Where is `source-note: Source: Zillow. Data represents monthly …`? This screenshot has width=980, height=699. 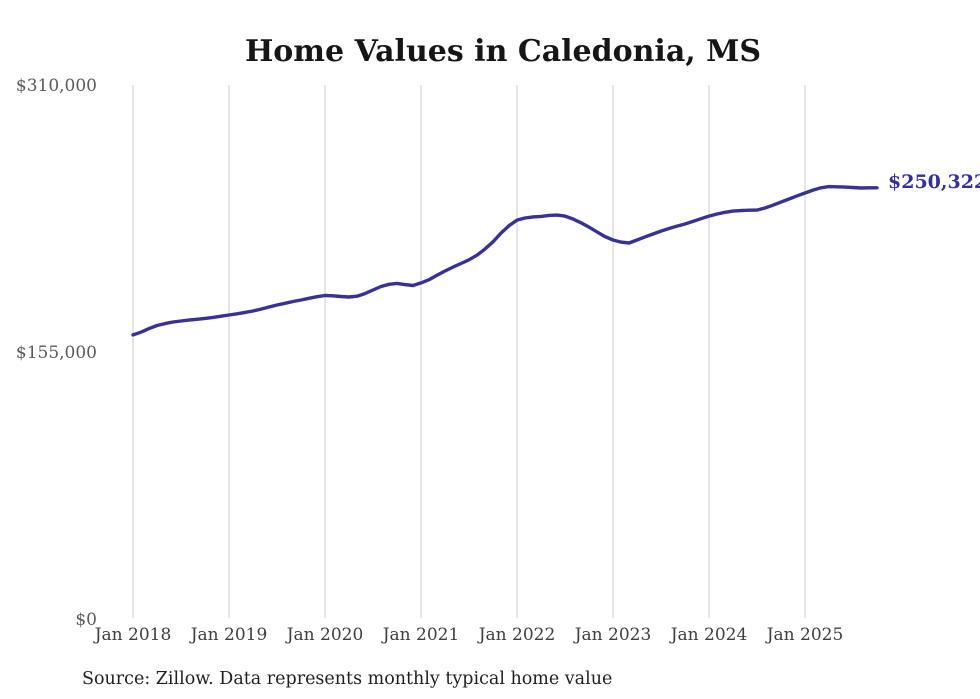
source-note: Source: Zillow. Data represents monthly … is located at coordinates (347, 679).